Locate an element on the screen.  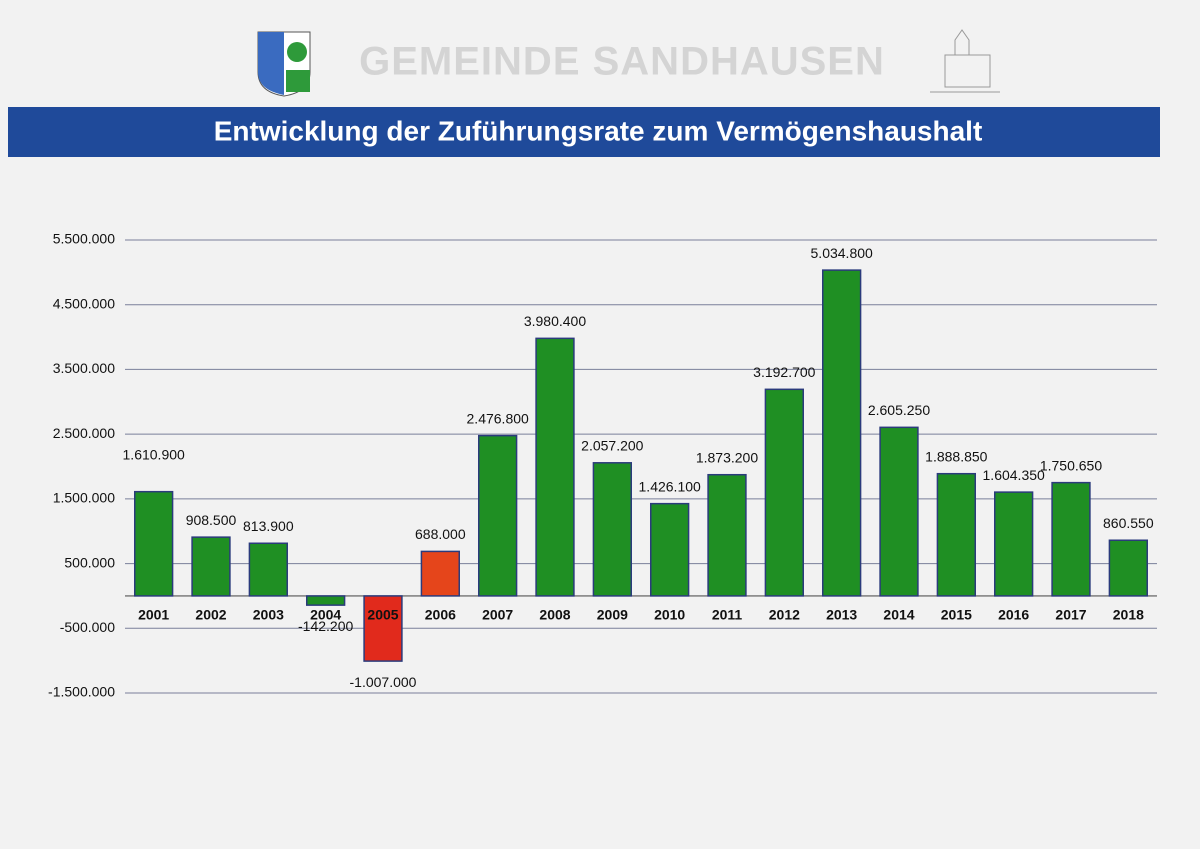
value-label: 2.057.200 is located at coordinates (612, 446).